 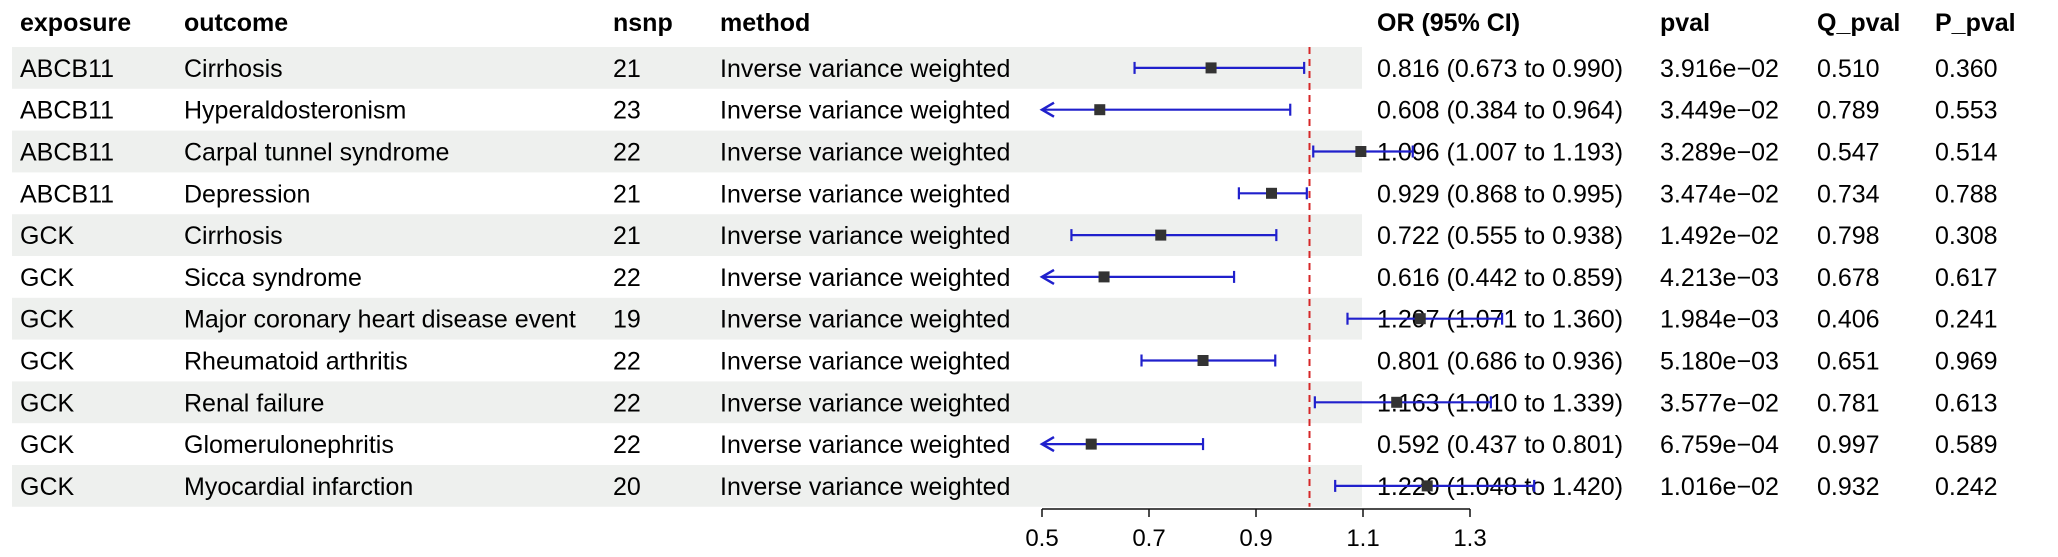 What do you see at coordinates (1966, 445) in the screenshot?
I see `cell-p-pval: 0.589` at bounding box center [1966, 445].